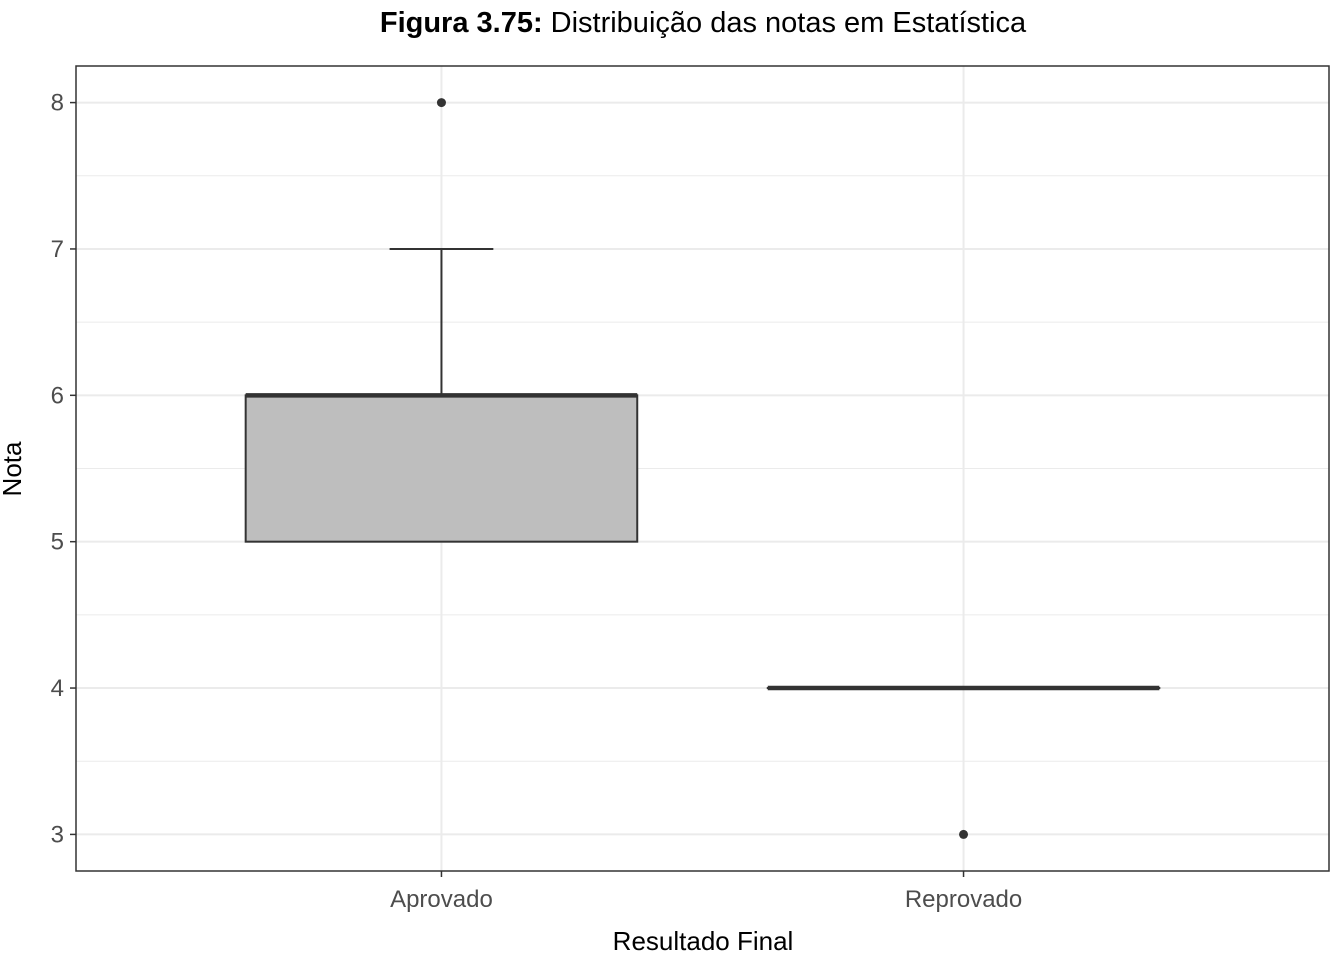 The height and width of the screenshot is (960, 1344). I want to click on y-tick-label: 3, so click(57, 834).